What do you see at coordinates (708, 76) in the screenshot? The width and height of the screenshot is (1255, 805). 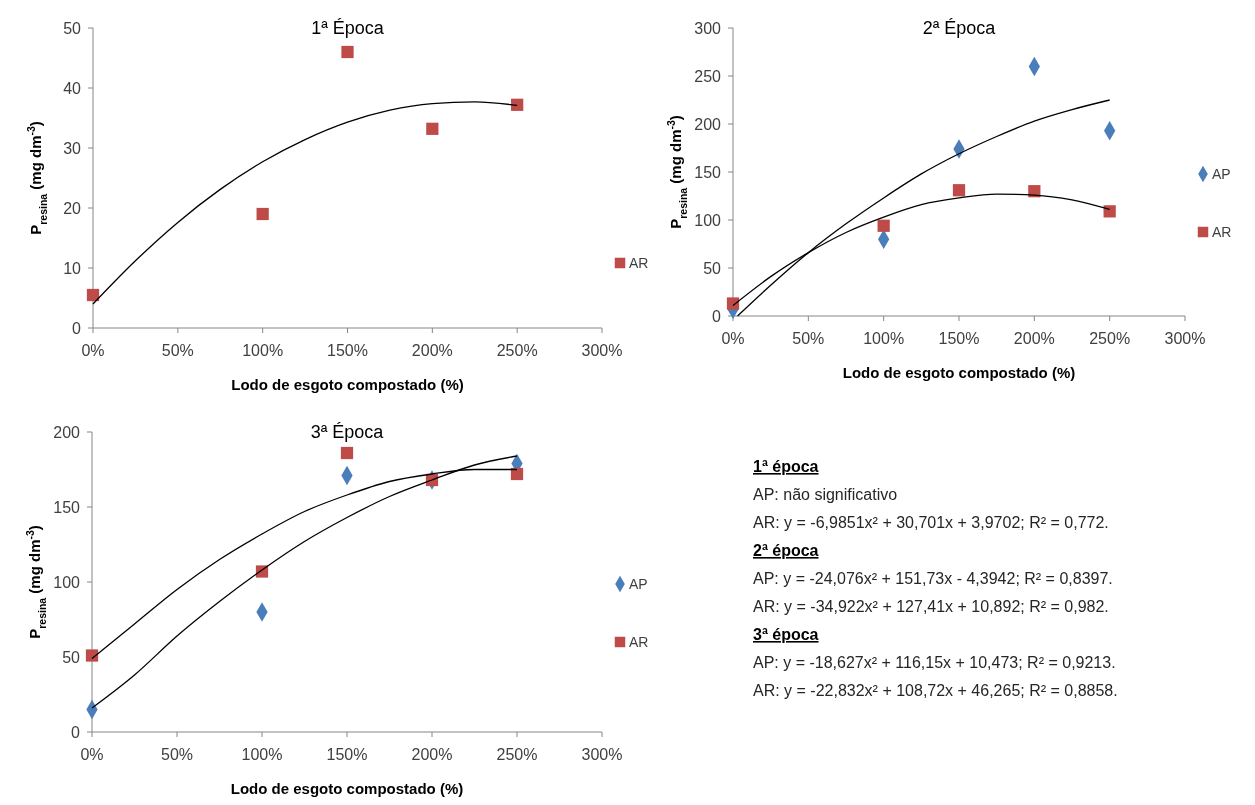 I see `y-tick-label: 250` at bounding box center [708, 76].